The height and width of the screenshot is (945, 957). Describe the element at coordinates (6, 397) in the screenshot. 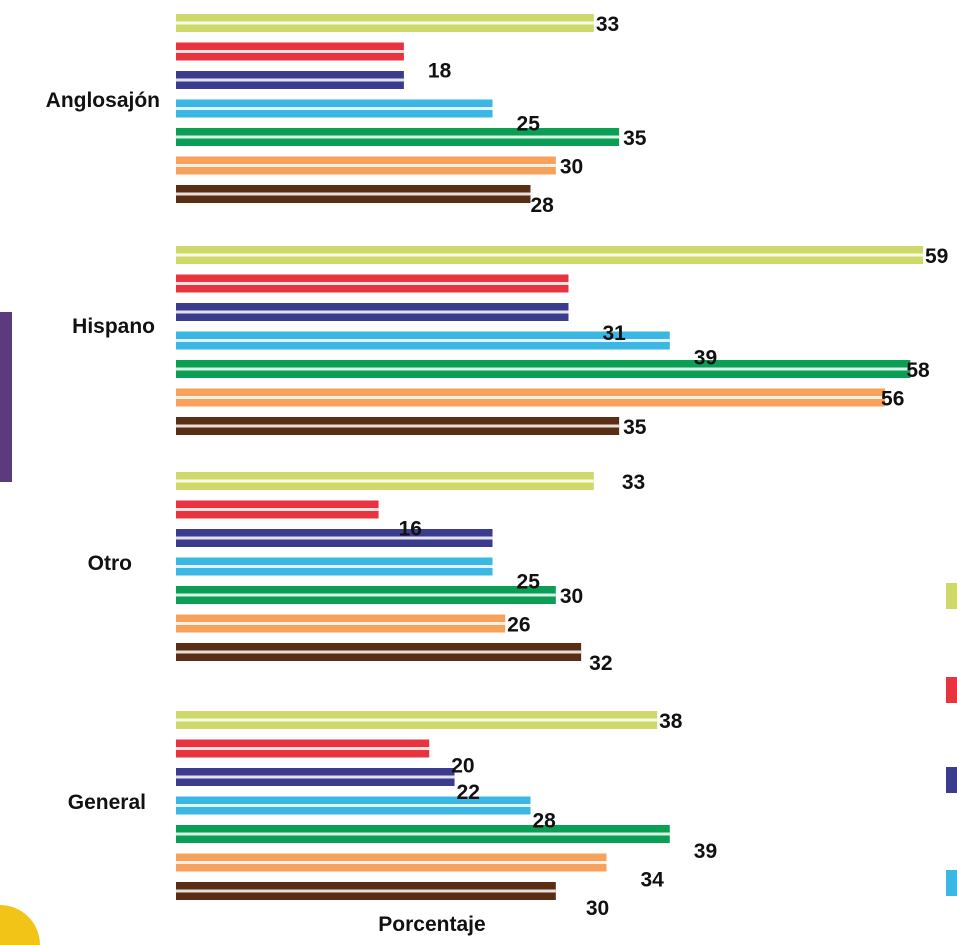

I see `side-panel-decoration` at that location.